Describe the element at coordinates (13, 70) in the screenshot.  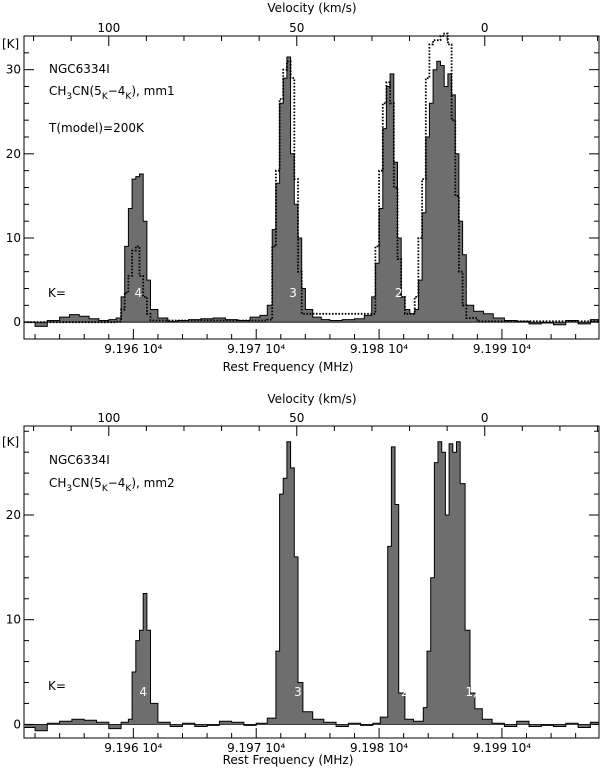
I see `y-tick-label: 30` at that location.